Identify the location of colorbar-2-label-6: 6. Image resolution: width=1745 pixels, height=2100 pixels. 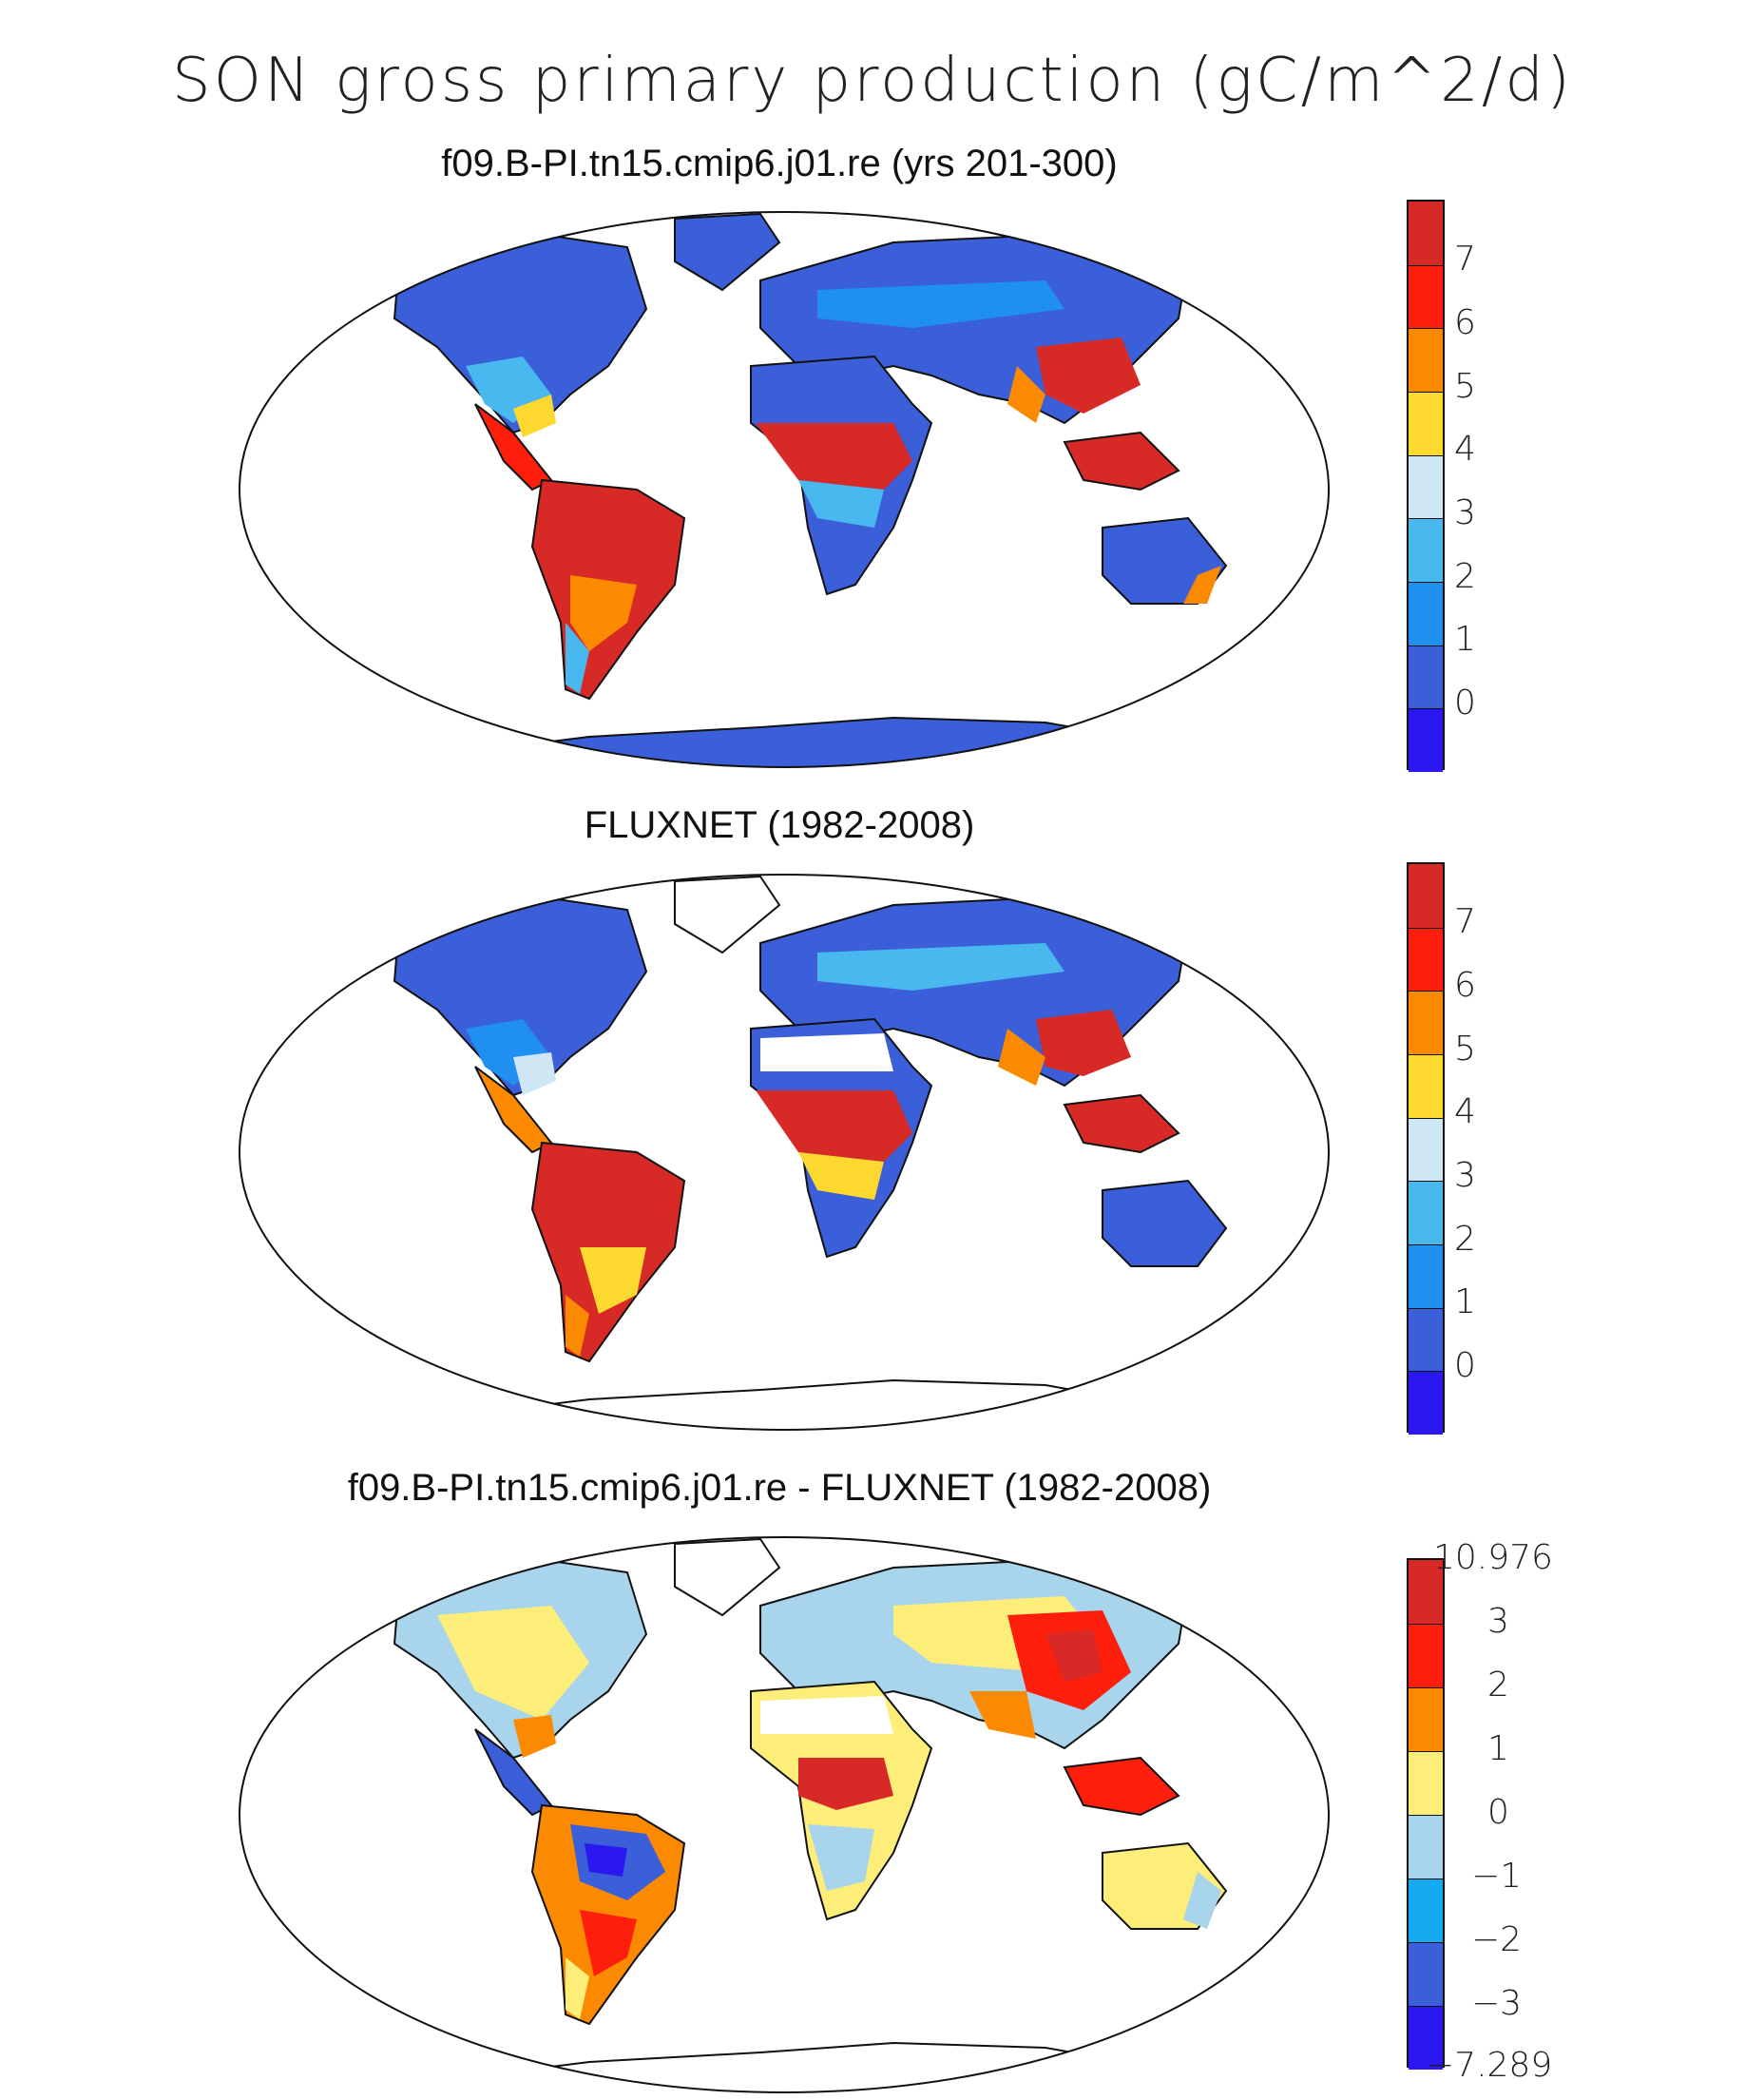
(1465, 986).